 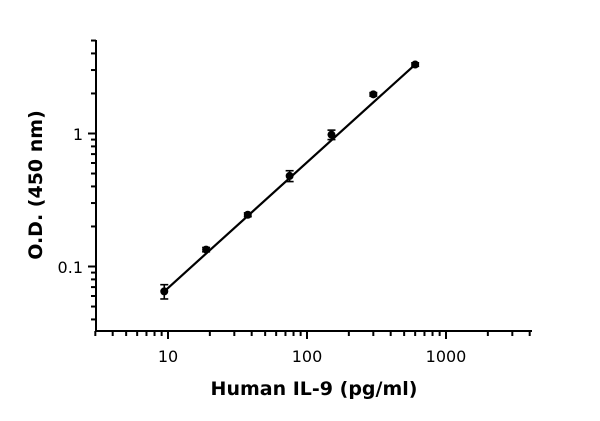 I want to click on y-ticks, so click(x=92, y=180).